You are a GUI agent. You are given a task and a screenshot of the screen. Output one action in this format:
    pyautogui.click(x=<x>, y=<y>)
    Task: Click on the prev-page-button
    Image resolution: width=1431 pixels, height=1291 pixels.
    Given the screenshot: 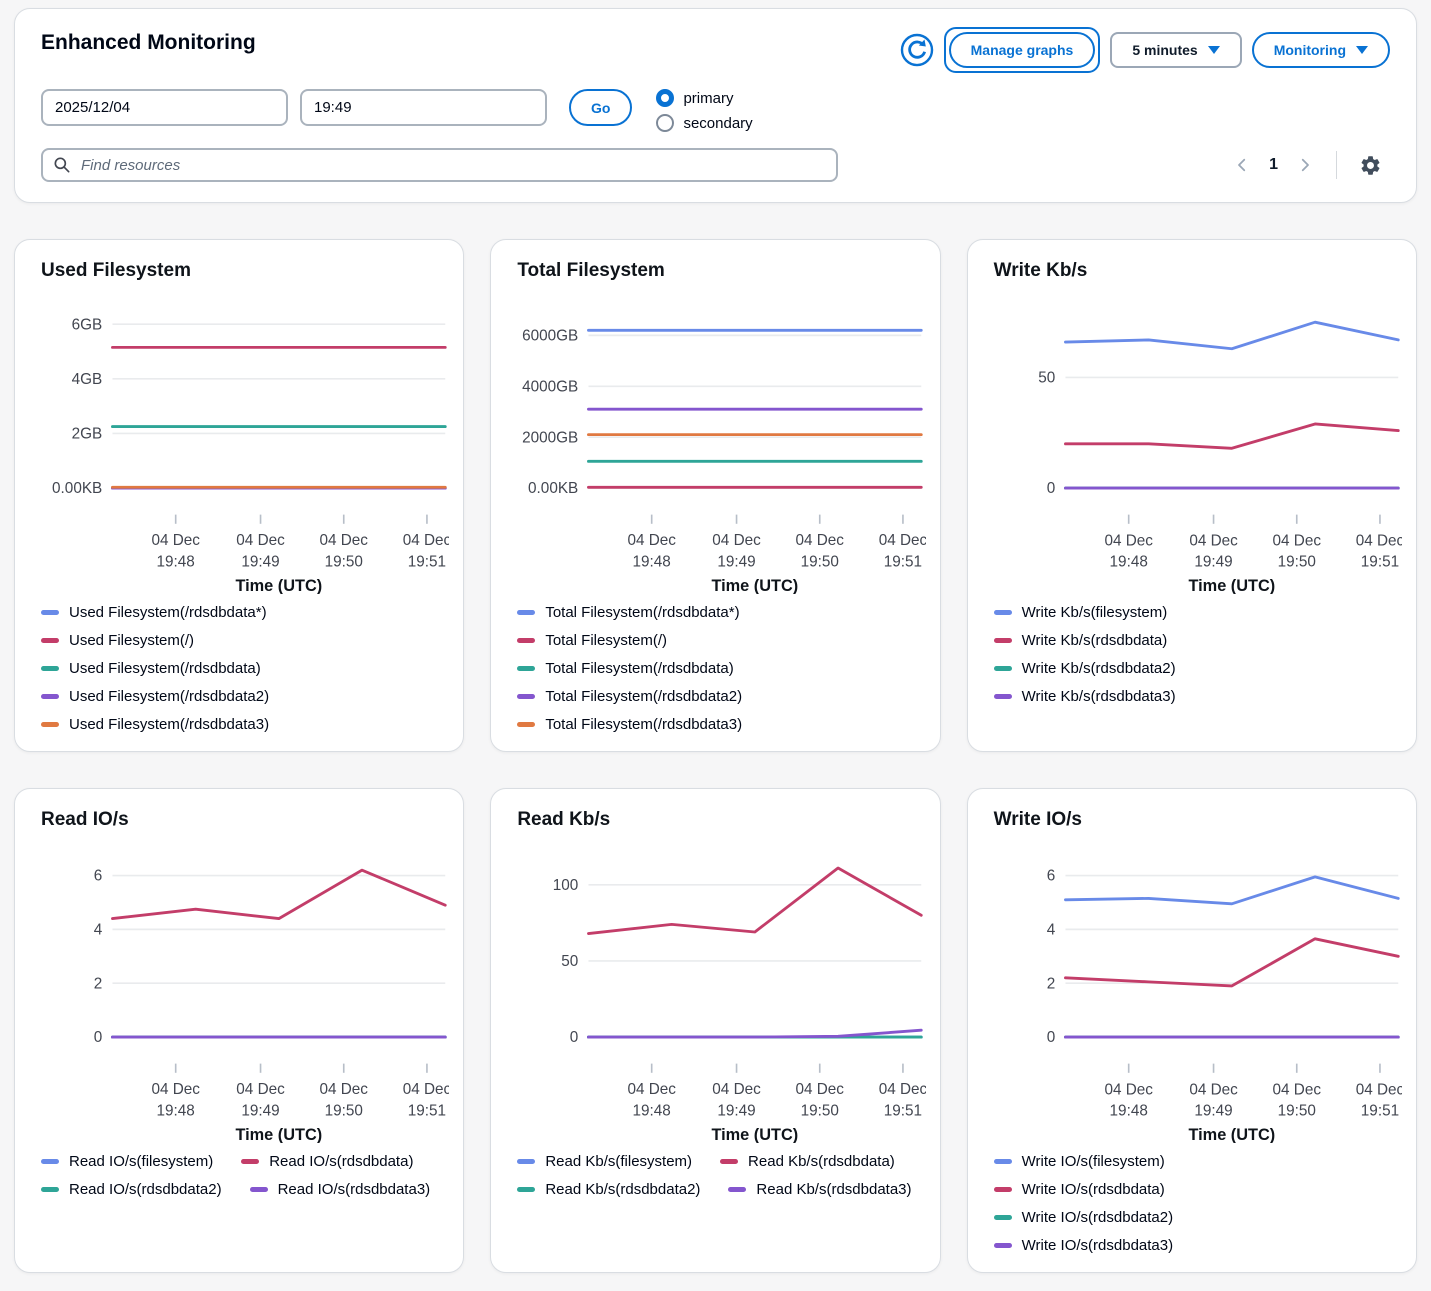 What is the action you would take?
    pyautogui.click(x=1242, y=165)
    